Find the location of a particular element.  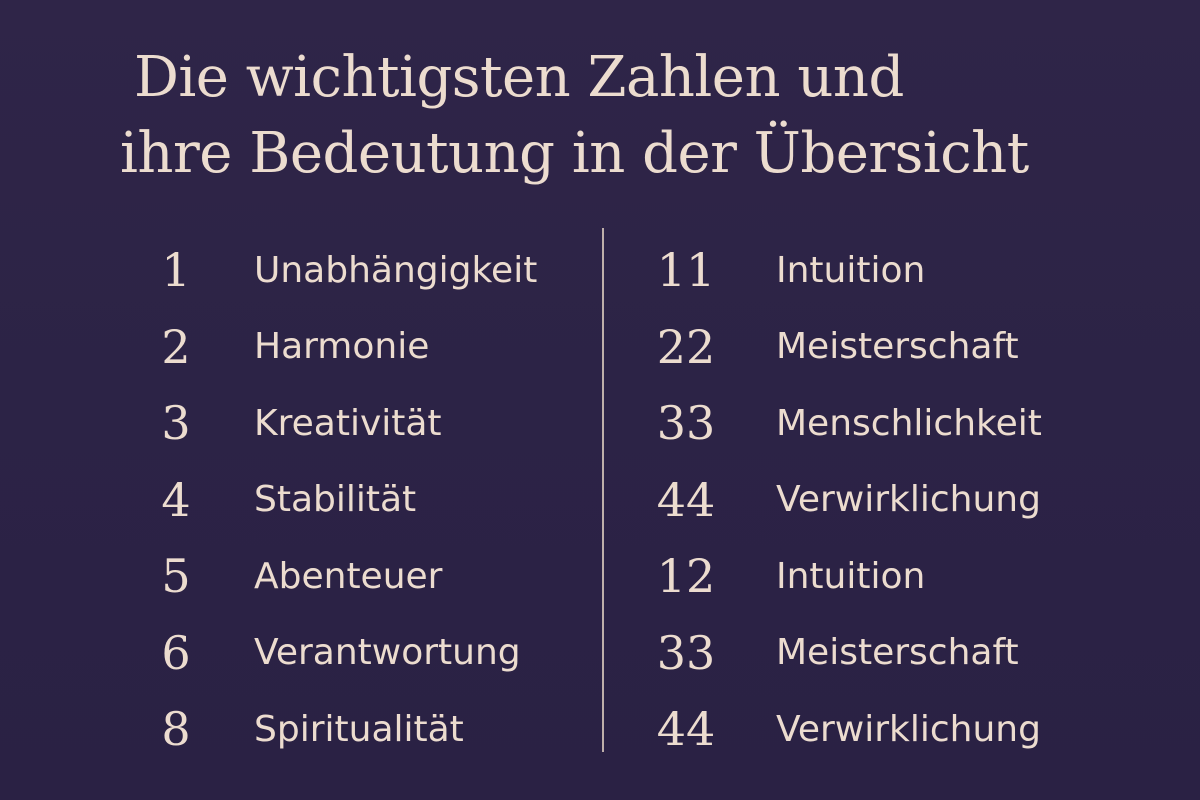

list-item: 12 Intuition is located at coordinates (880, 576).